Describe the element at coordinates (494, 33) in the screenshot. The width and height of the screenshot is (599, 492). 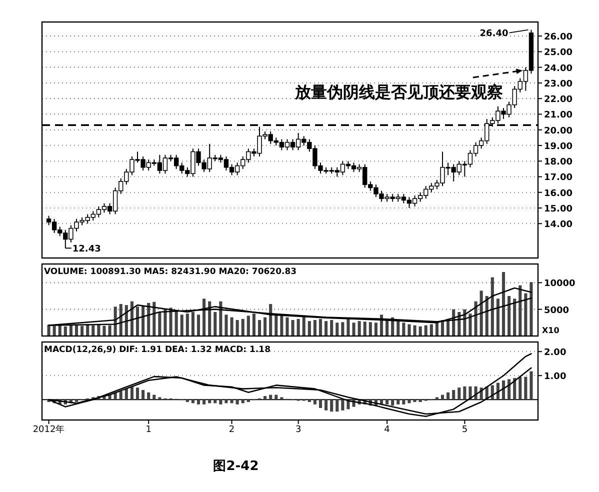
I see `annotation: 26.40` at that location.